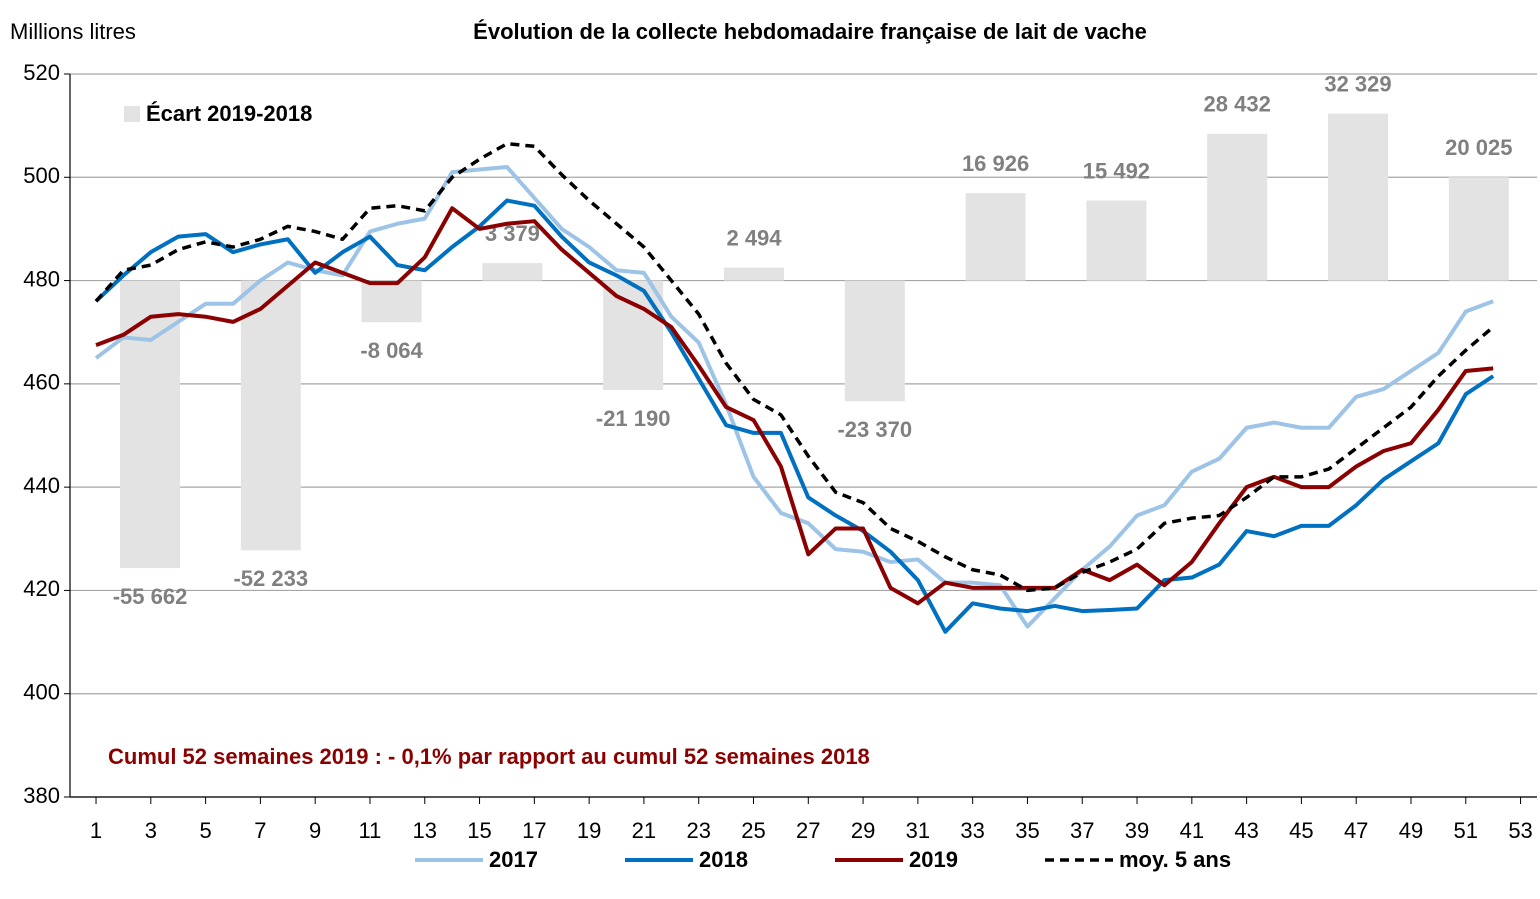 The width and height of the screenshot is (1540, 899). Describe the element at coordinates (1027, 830) in the screenshot. I see `x-tick-label: 35` at that location.